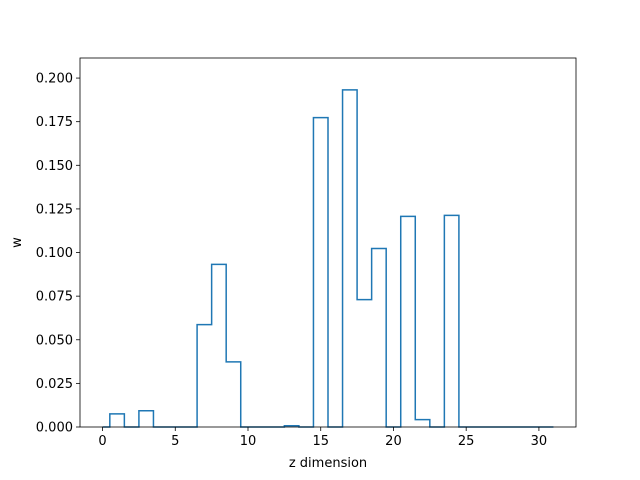 This screenshot has height=480, width=640. Describe the element at coordinates (102, 441) in the screenshot. I see `x-tick-label: 0` at that location.